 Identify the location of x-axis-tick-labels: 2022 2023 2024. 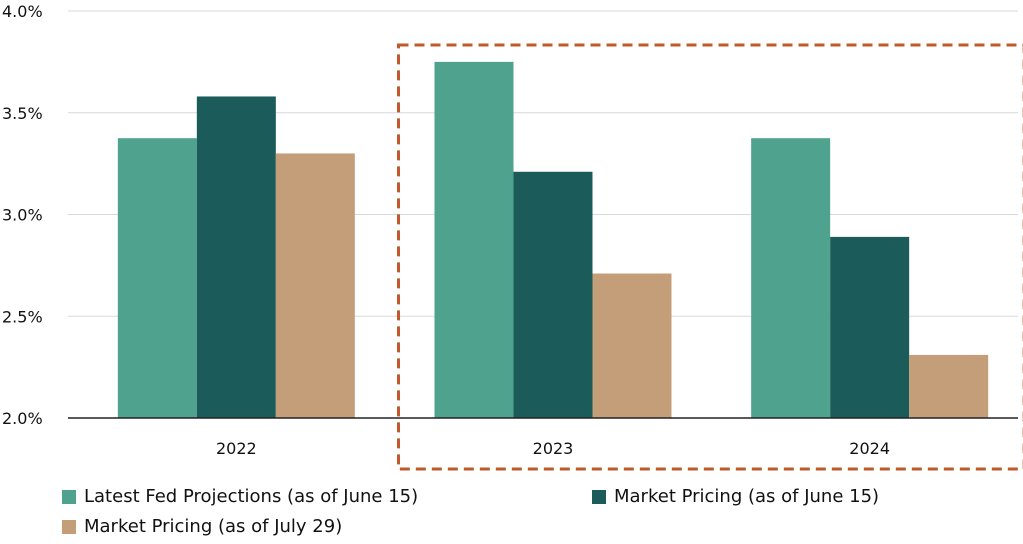
(553, 448).